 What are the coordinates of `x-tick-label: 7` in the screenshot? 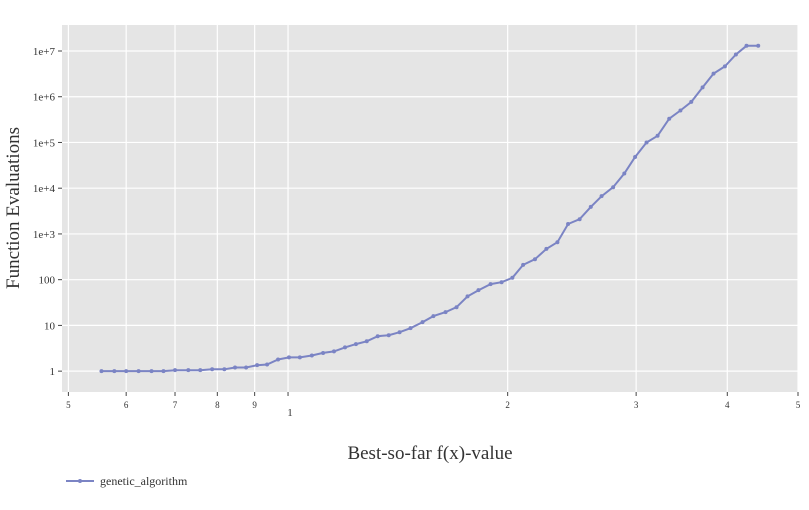 It's located at (175, 405).